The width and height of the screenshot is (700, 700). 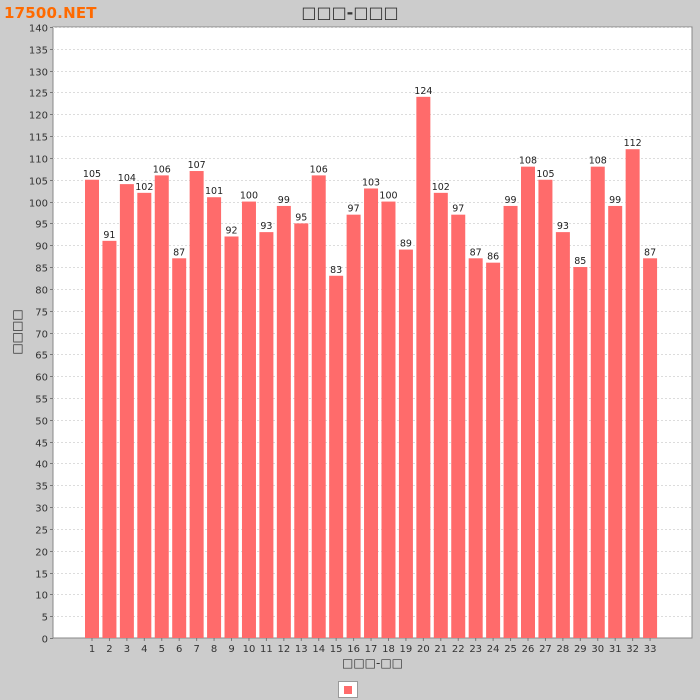 What do you see at coordinates (214, 649) in the screenshot?
I see `x-tick-label: 8` at bounding box center [214, 649].